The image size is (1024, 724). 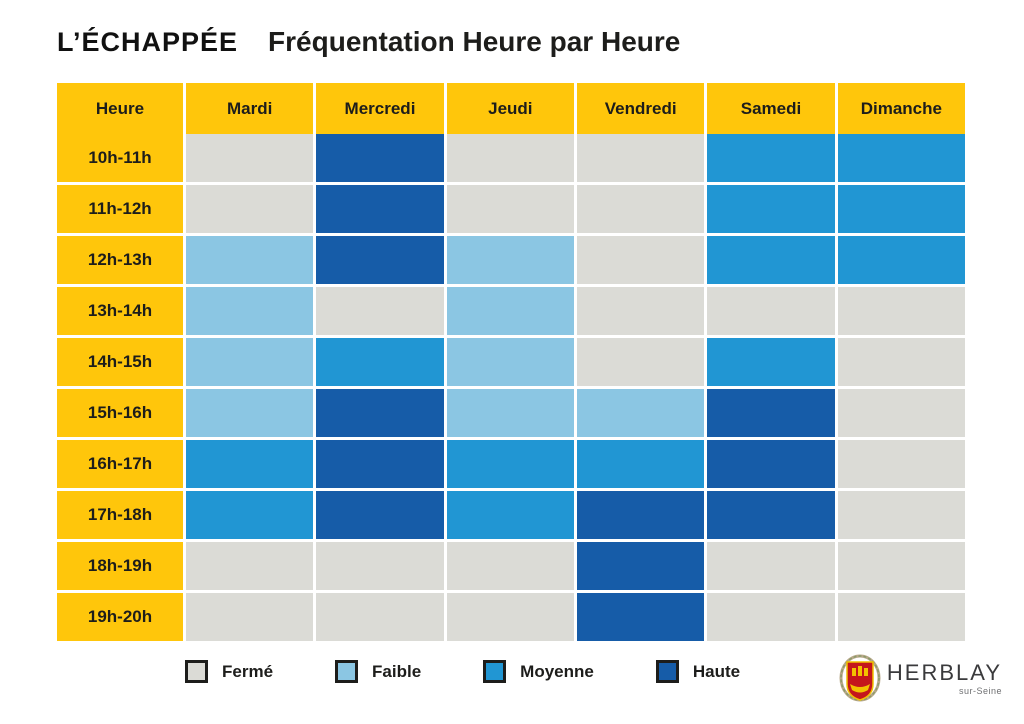 I want to click on herblay-logo: HERBLAY sur-Seine, so click(x=920, y=678).